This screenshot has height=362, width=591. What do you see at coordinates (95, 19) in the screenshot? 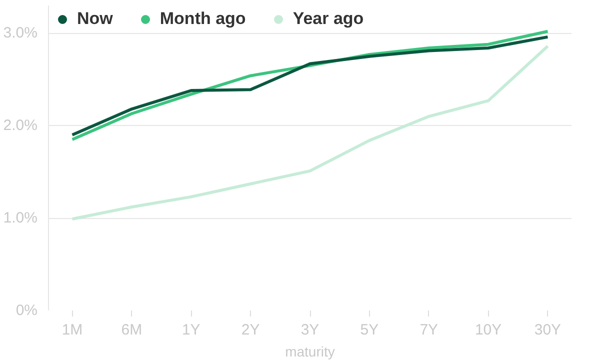
I see `legend-label: Now` at bounding box center [95, 19].